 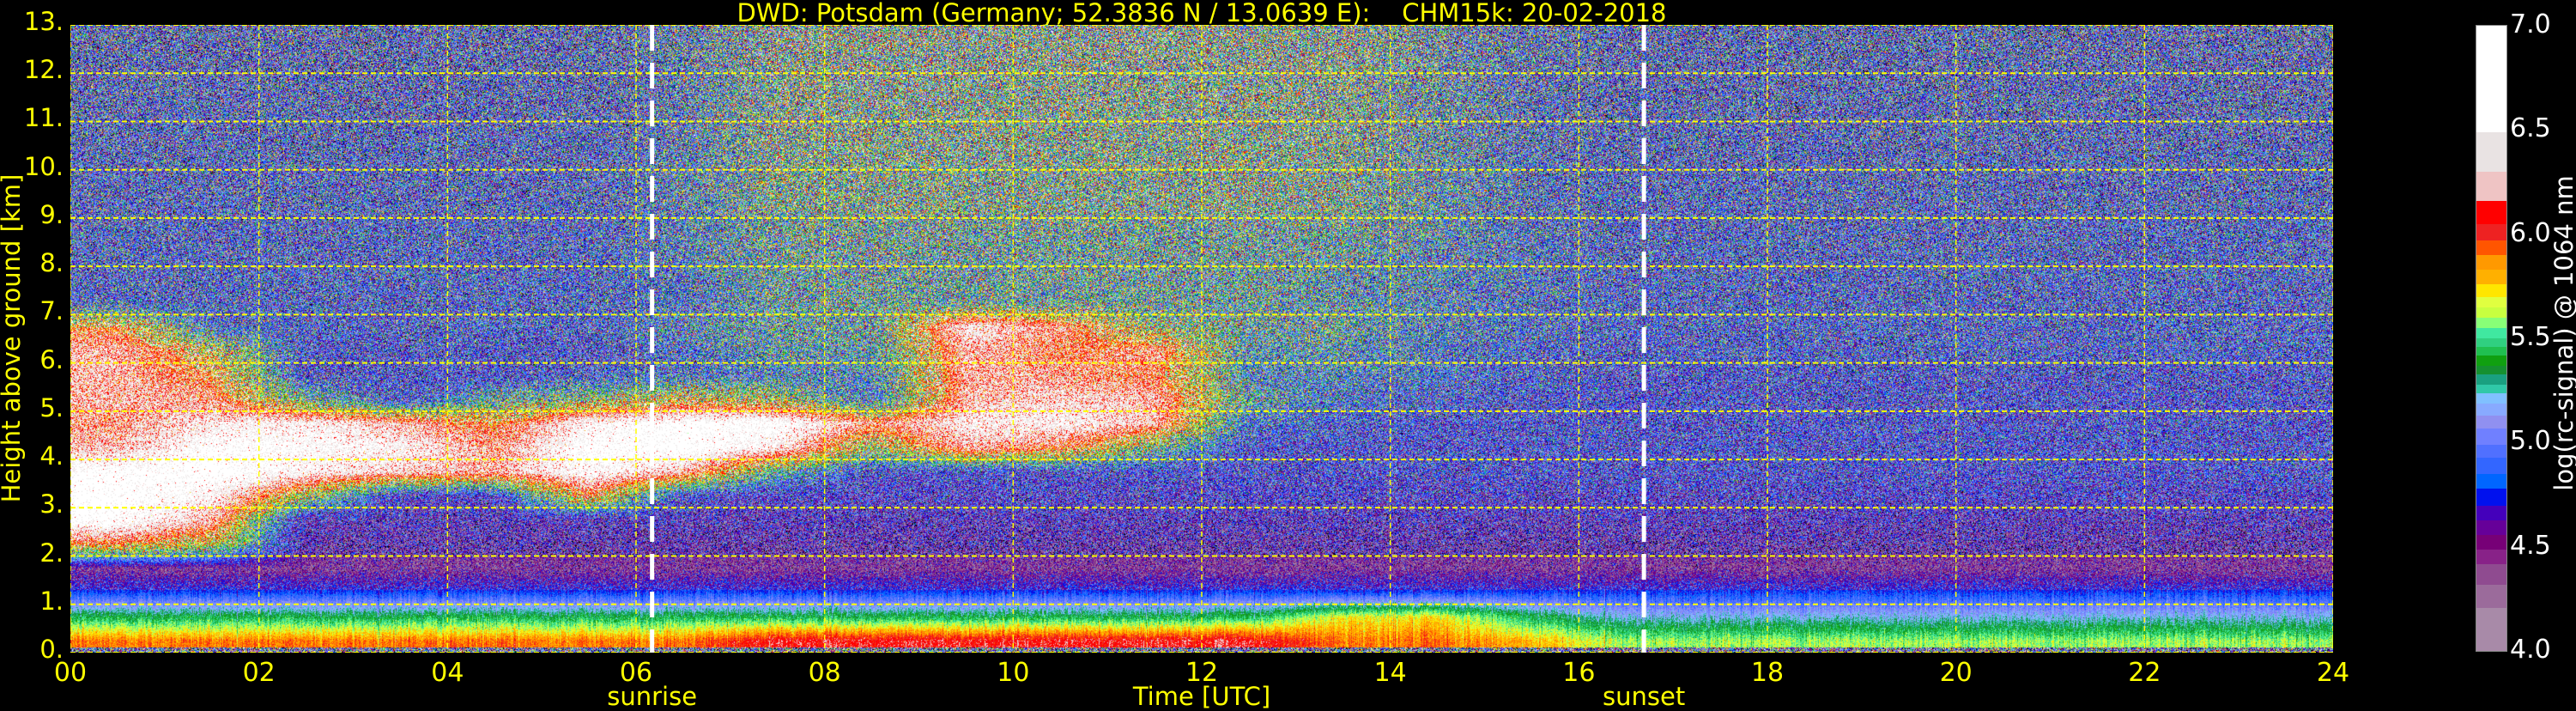 I want to click on colorbar-tick-label: 6.5, so click(x=2530, y=128).